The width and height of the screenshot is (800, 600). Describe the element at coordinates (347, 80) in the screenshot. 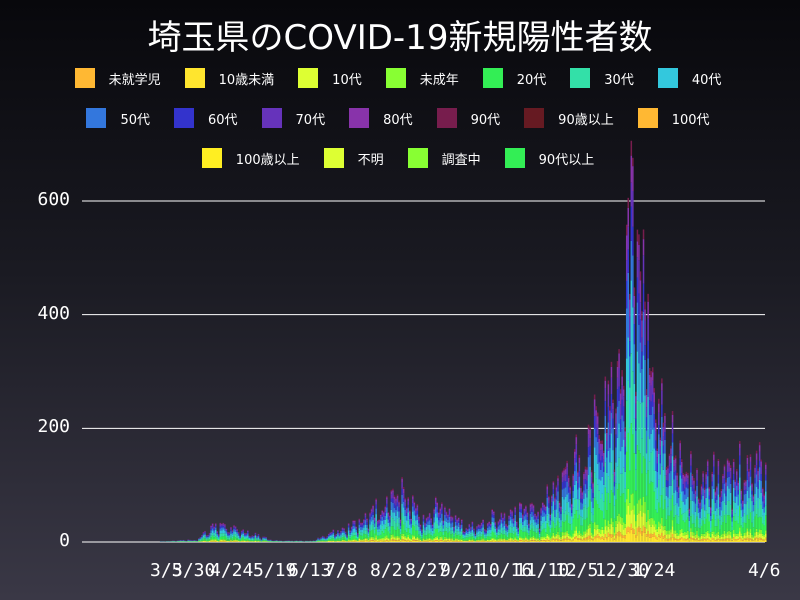

I see `legend-label: 10代` at that location.